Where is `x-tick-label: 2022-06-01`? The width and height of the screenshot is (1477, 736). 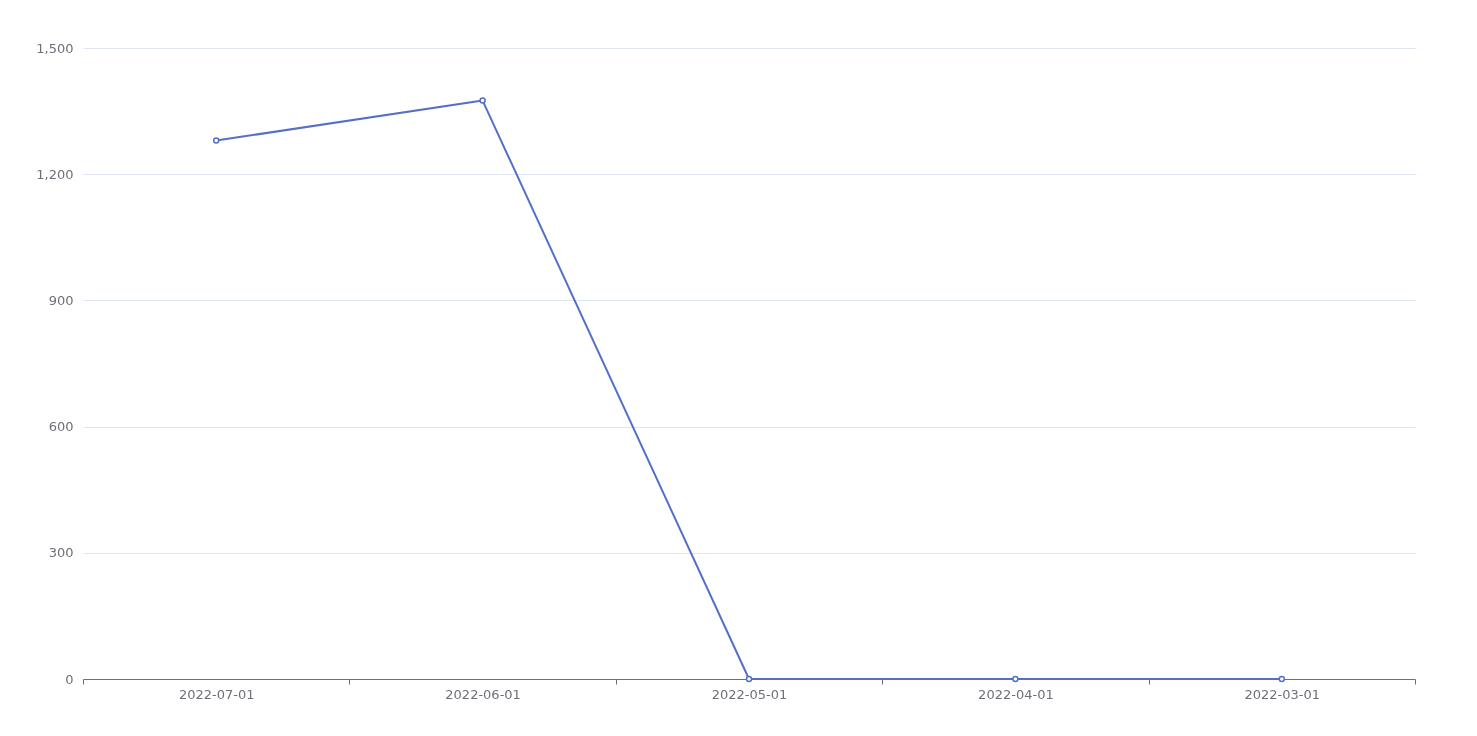 x-tick-label: 2022-06-01 is located at coordinates (483, 694).